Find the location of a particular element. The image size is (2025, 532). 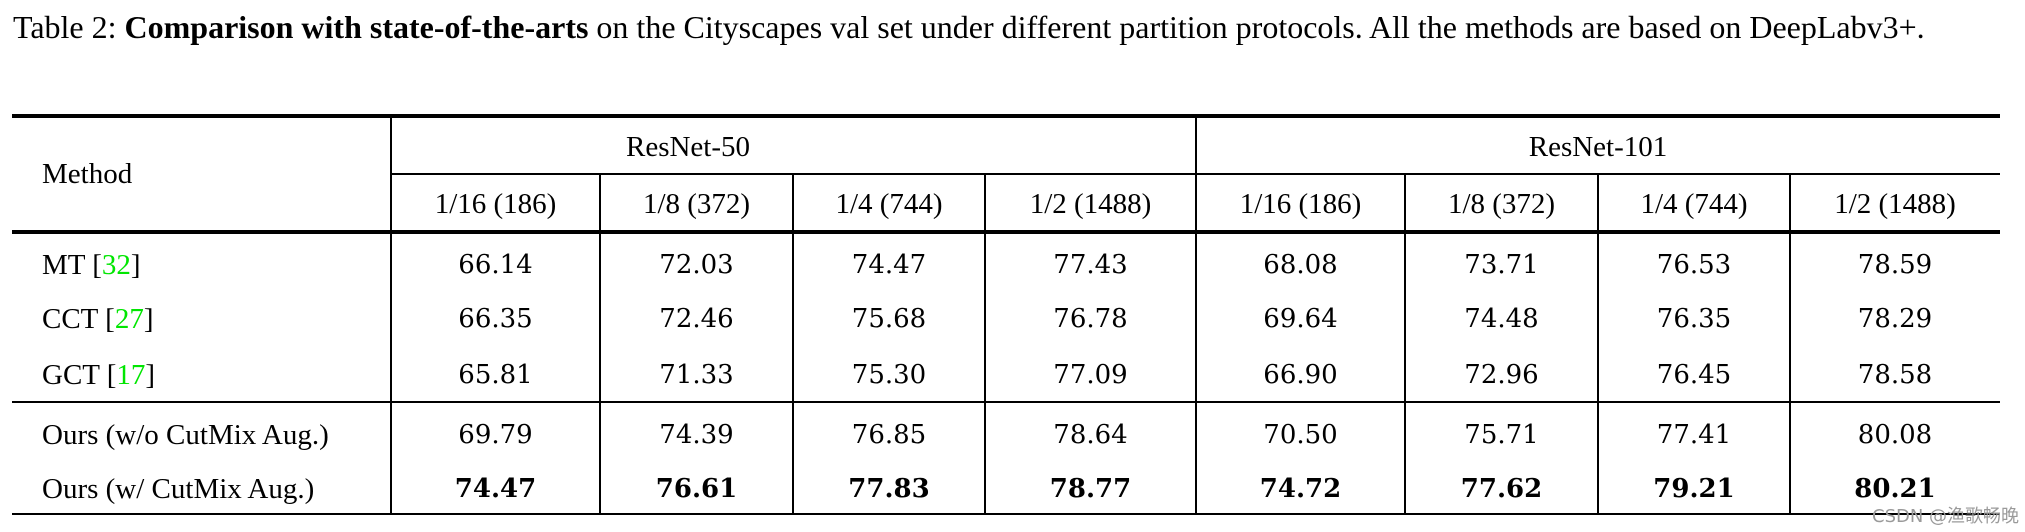

table-cell: 75.71 is located at coordinates (1501, 435).